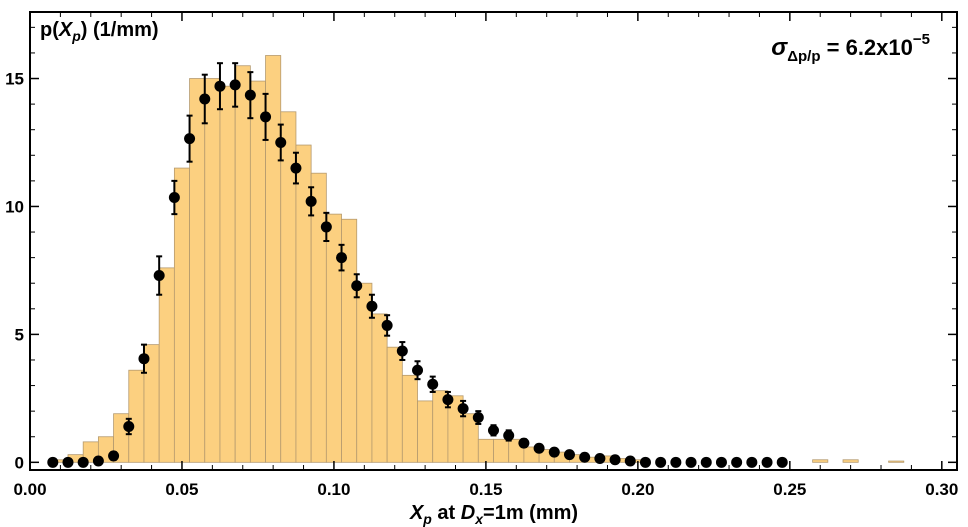 Image resolution: width=968 pixels, height=527 pixels. What do you see at coordinates (427, 519) in the screenshot?
I see `x-axis-title-sub: p` at bounding box center [427, 519].